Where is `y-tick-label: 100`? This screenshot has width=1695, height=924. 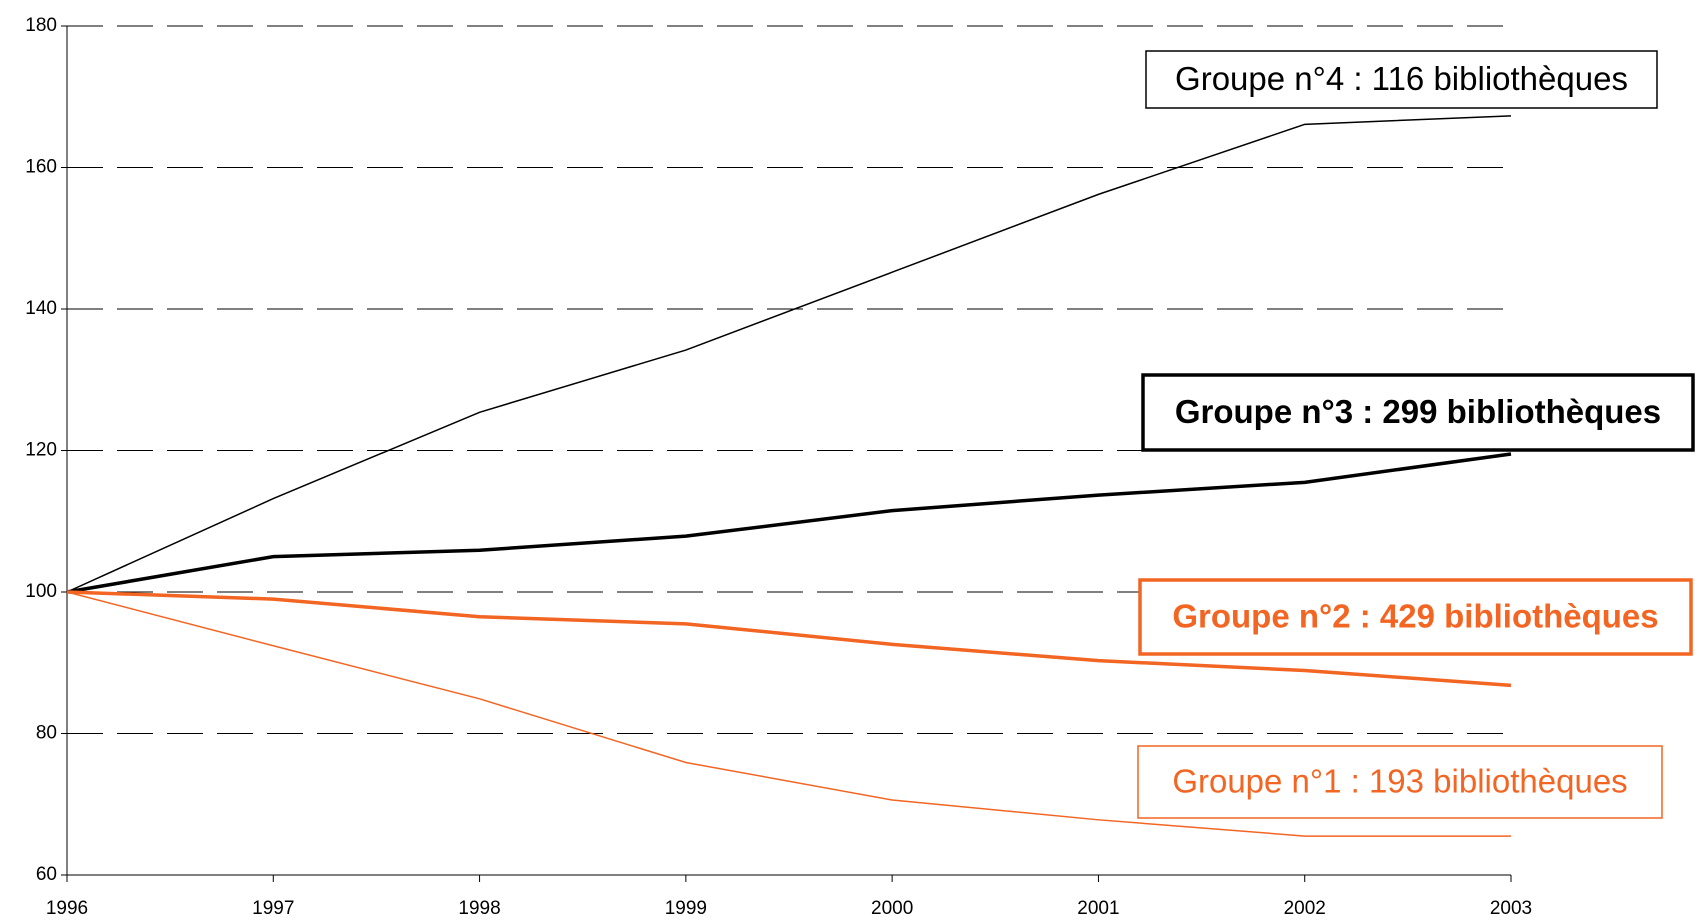
y-tick-label: 100 is located at coordinates (41, 591).